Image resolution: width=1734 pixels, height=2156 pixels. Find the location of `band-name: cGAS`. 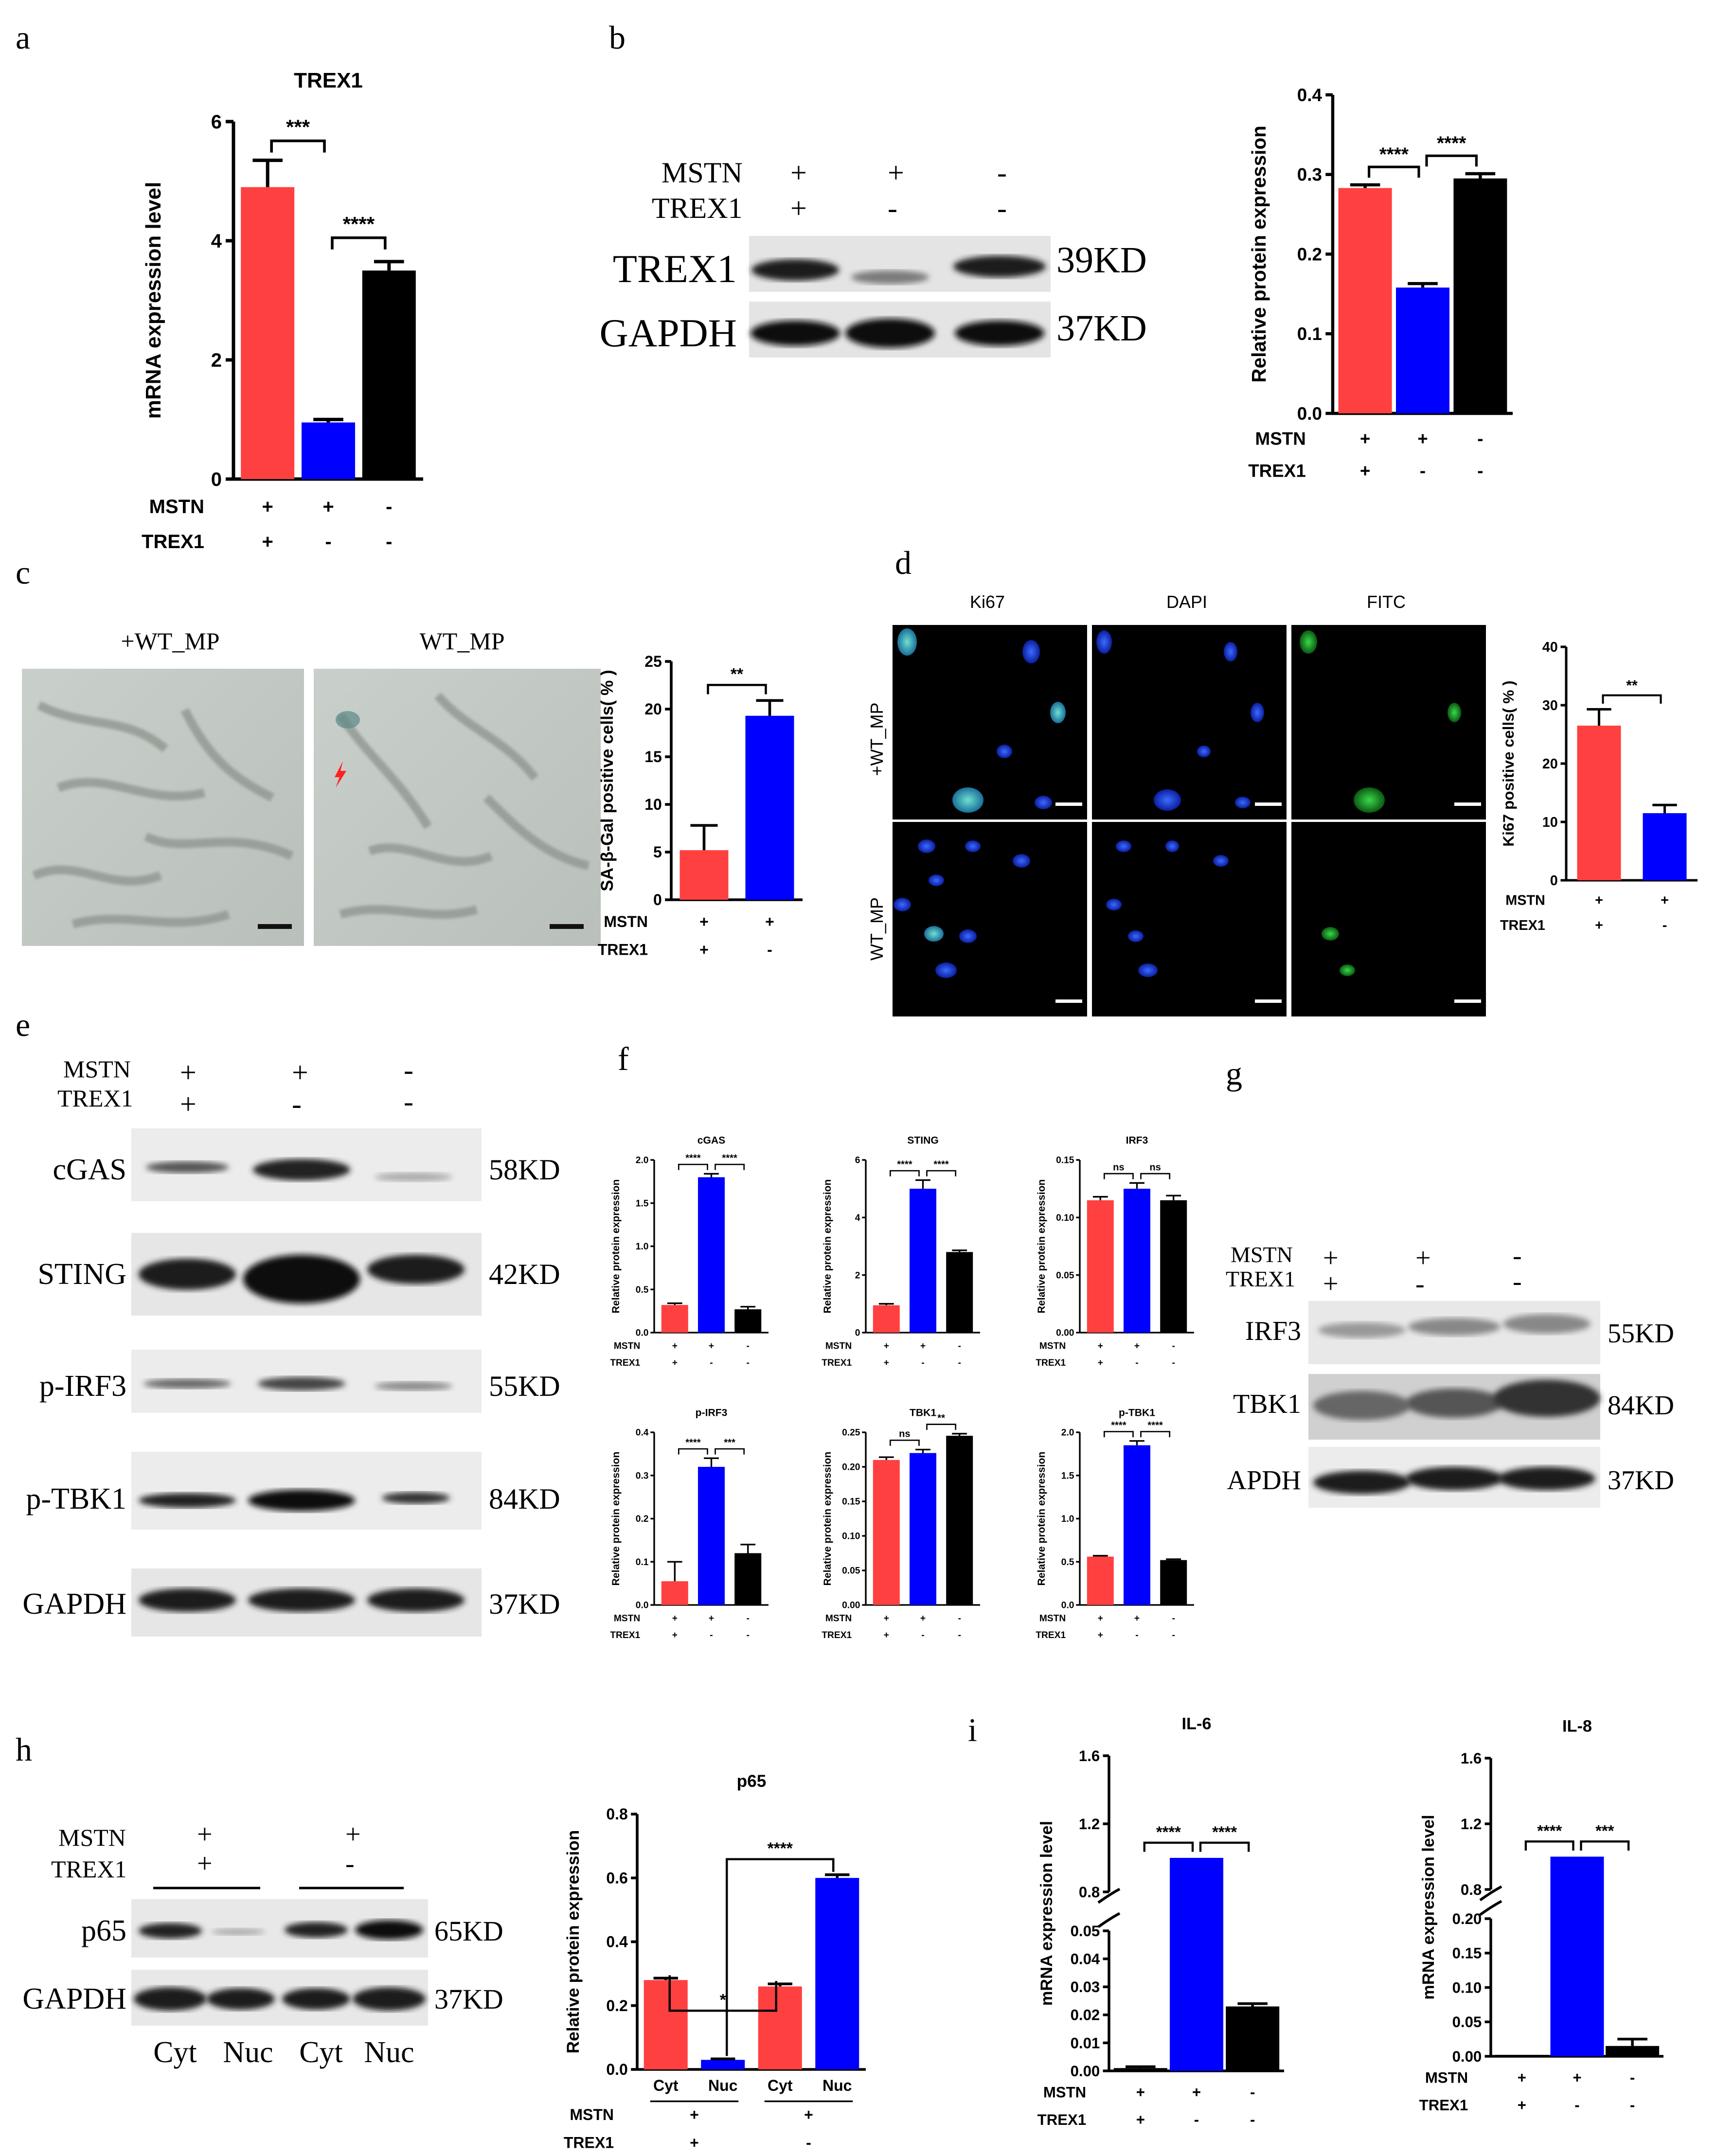

band-name: cGAS is located at coordinates (89, 1169).